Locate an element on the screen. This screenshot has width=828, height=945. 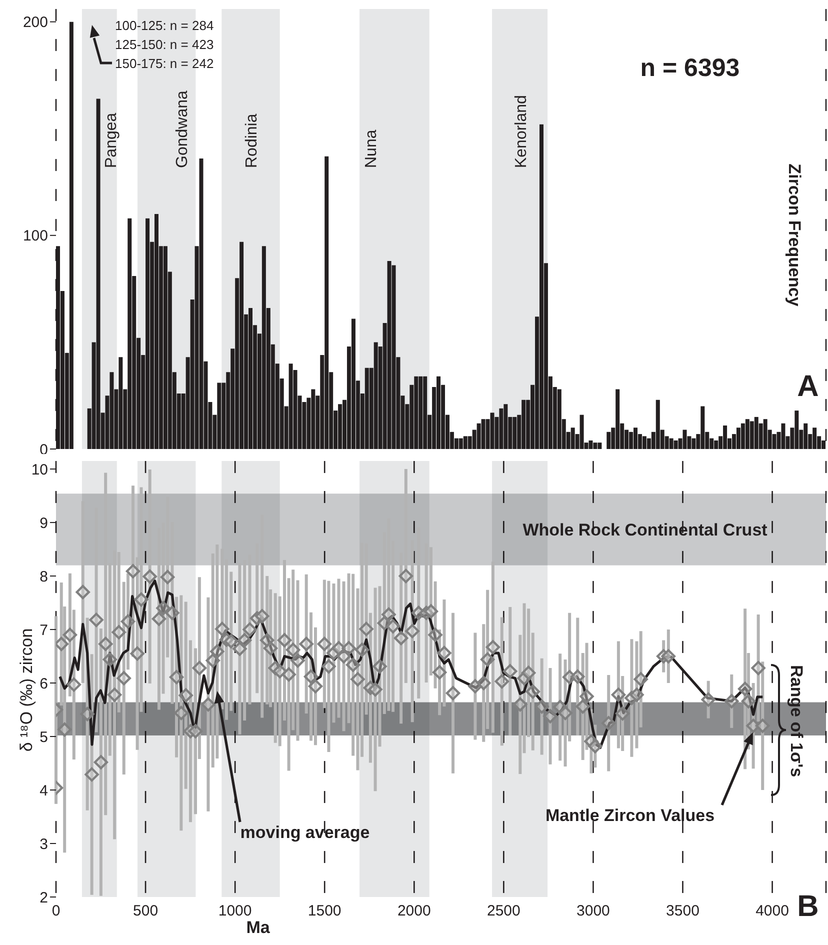
annotation: Mantle Zircon Values is located at coordinates (630, 815).